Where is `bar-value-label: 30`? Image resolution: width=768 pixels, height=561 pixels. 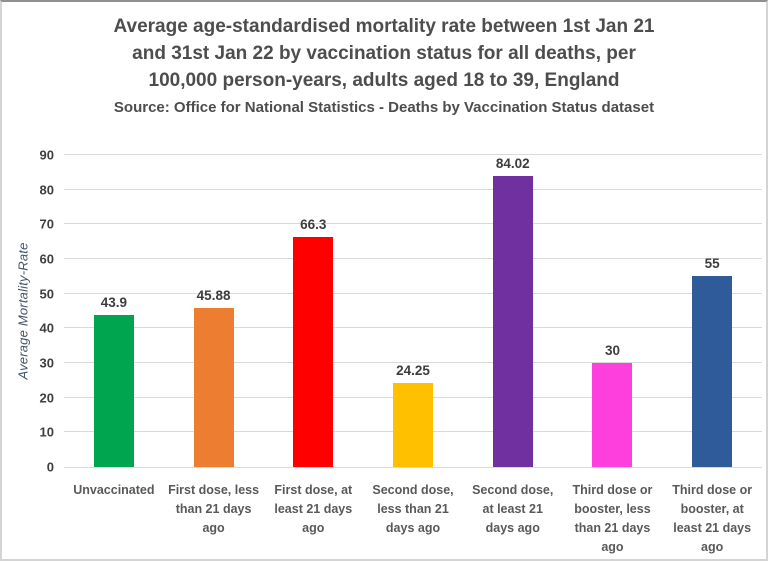
bar-value-label: 30 is located at coordinates (612, 350).